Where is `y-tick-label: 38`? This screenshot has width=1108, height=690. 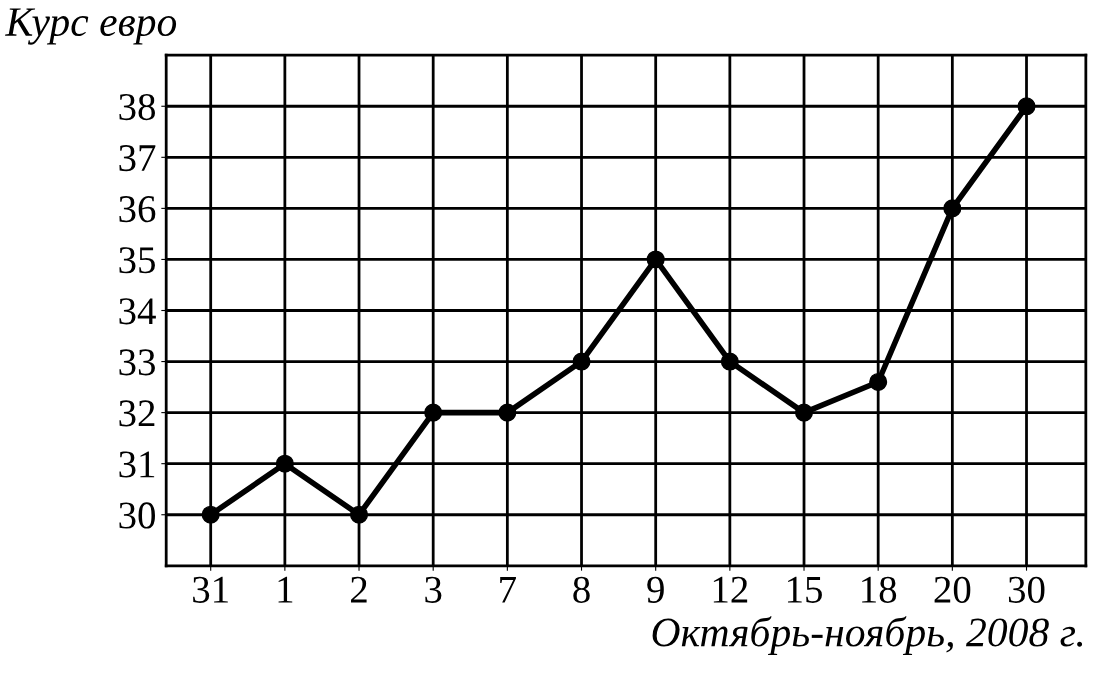
y-tick-label: 38 is located at coordinates (137, 107).